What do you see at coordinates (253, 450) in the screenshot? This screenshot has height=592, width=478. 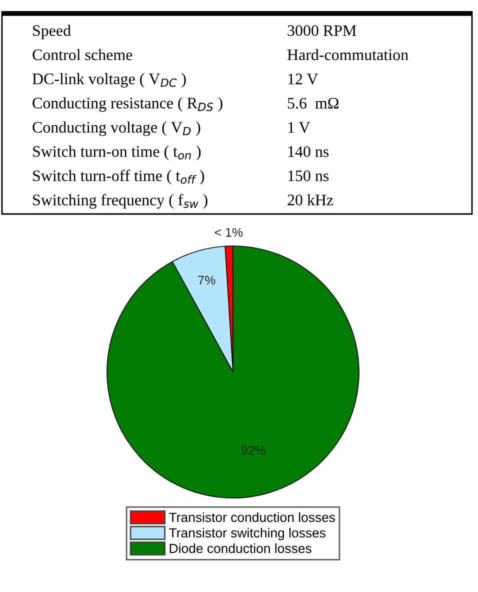 I see `data-label: 92%` at bounding box center [253, 450].